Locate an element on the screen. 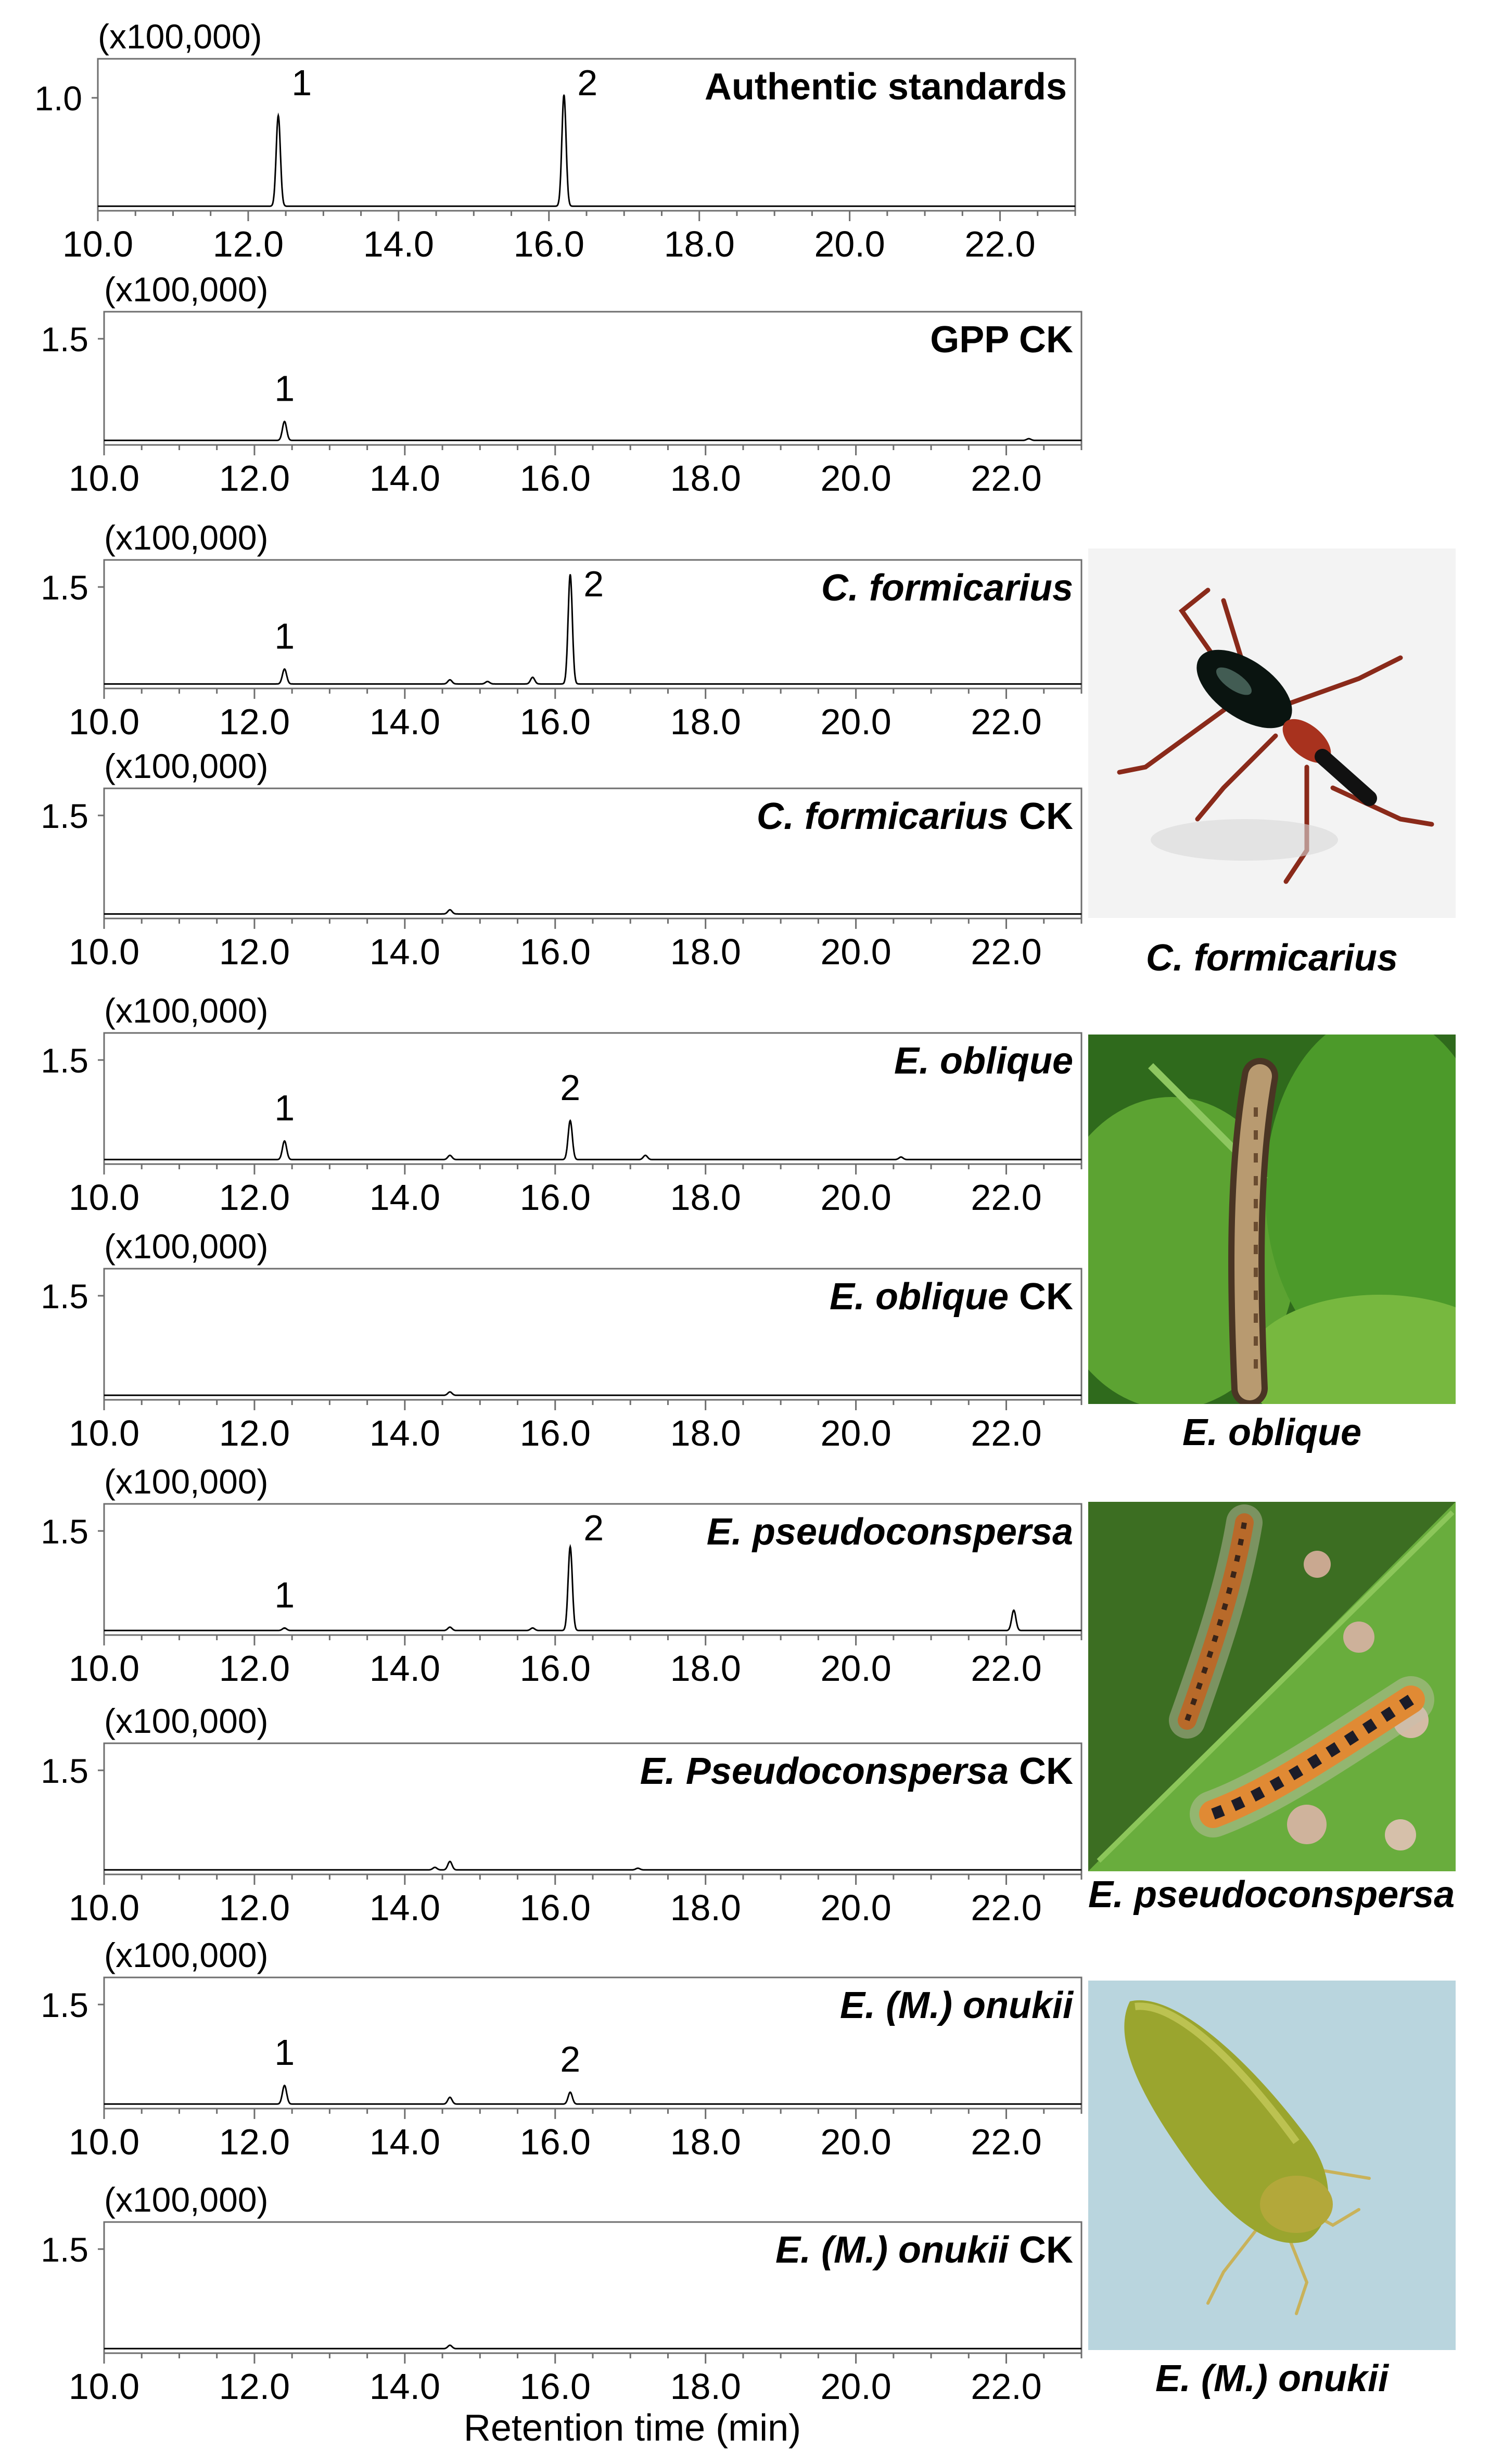  panel-title-species: E. pseudoconspersa is located at coordinates (890, 1532).